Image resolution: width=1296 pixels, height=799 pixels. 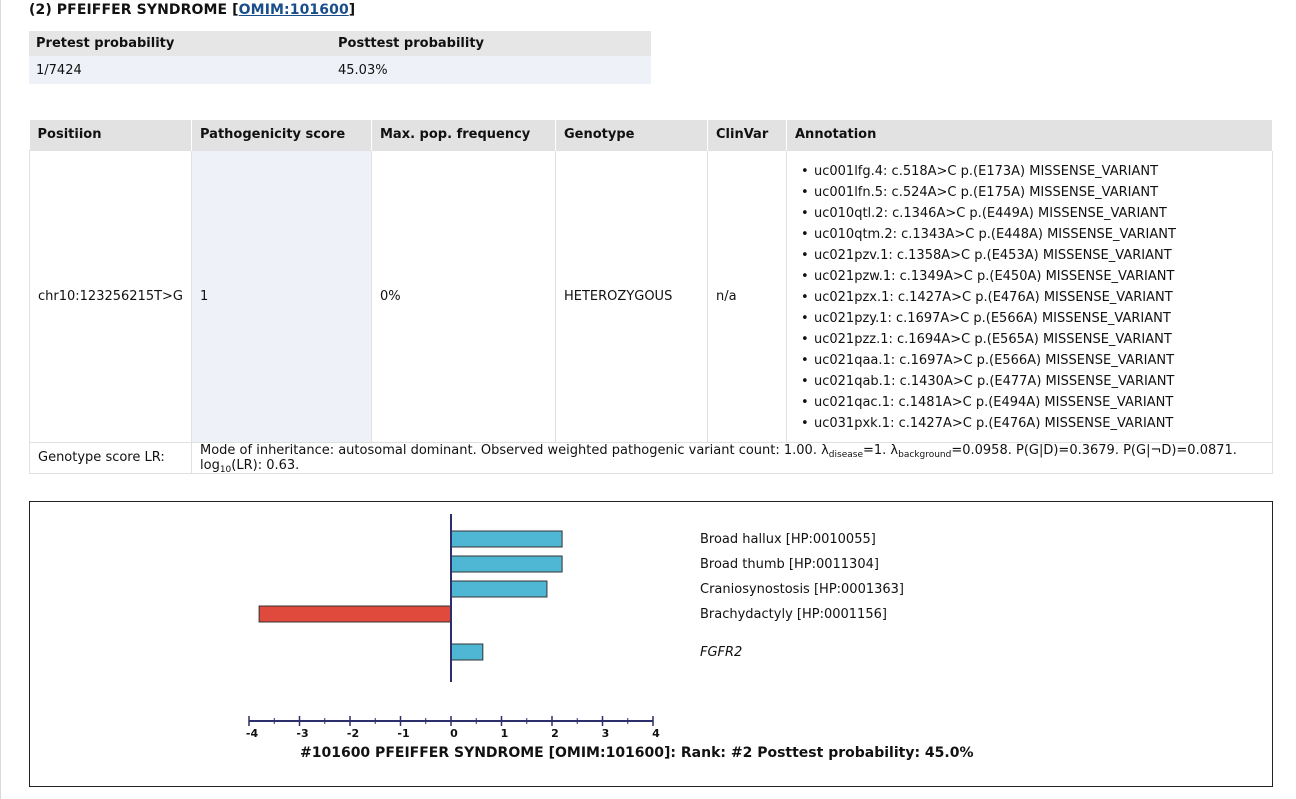 I want to click on posttest-header: Posttest probability, so click(x=492, y=43).